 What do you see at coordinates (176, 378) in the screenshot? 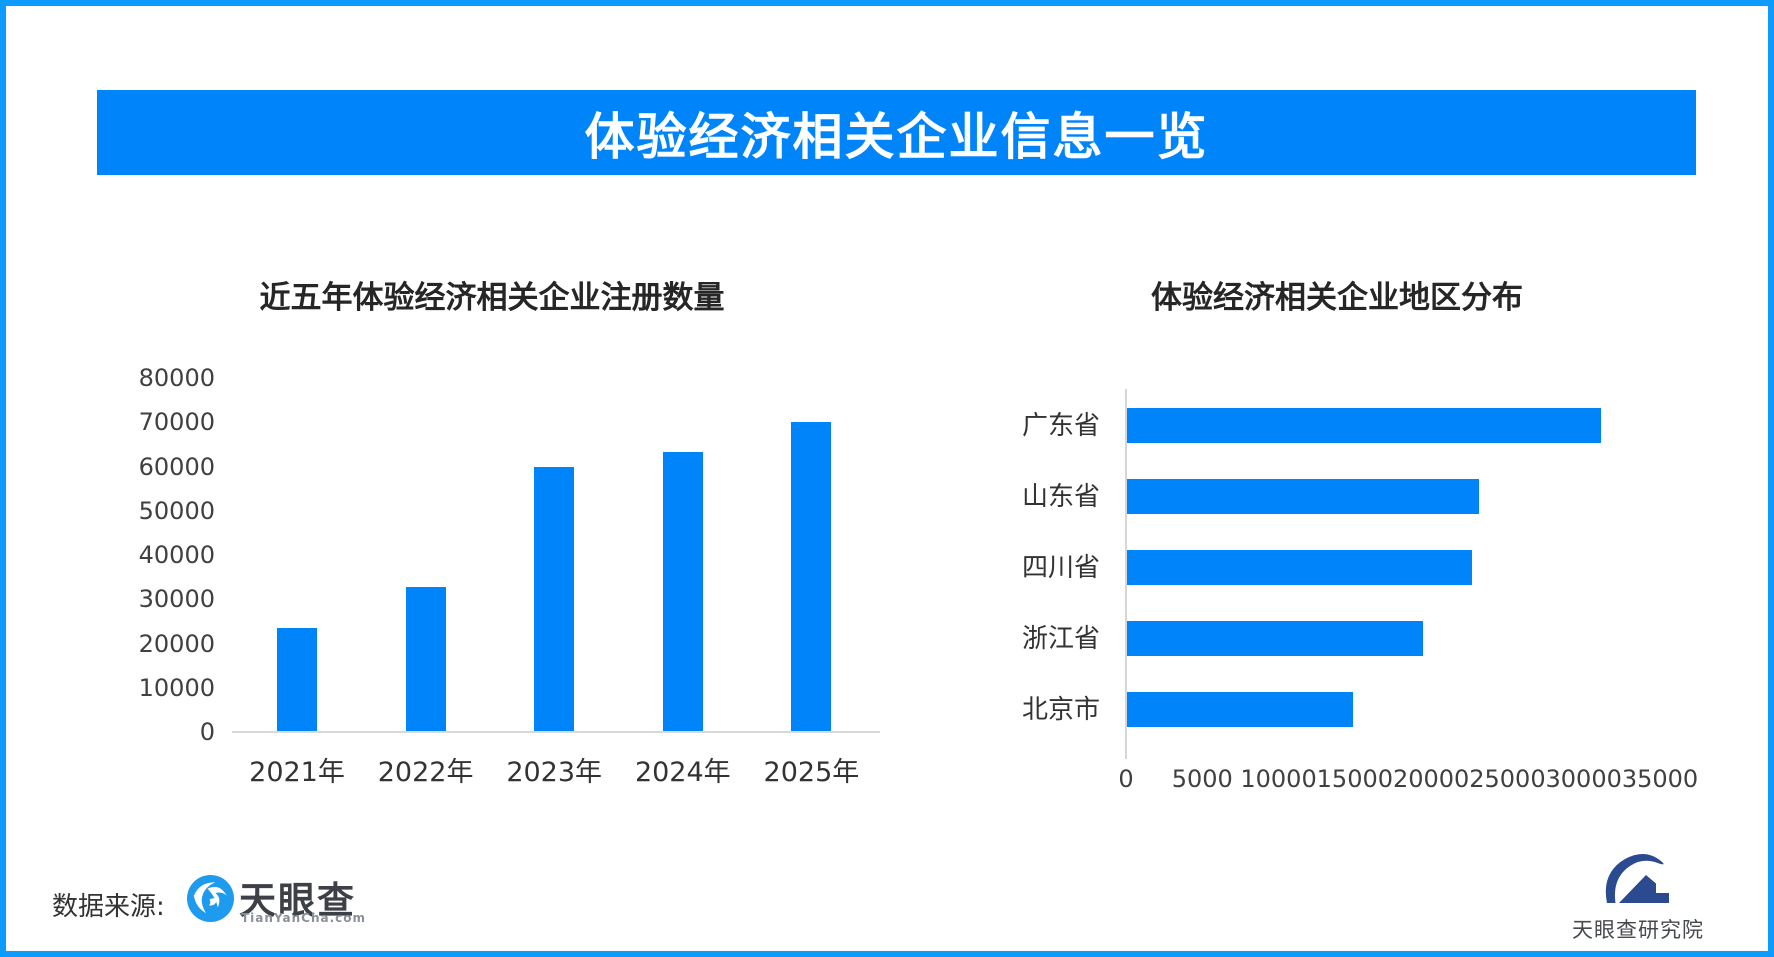
I see `y-tick-label: 80000` at bounding box center [176, 378].